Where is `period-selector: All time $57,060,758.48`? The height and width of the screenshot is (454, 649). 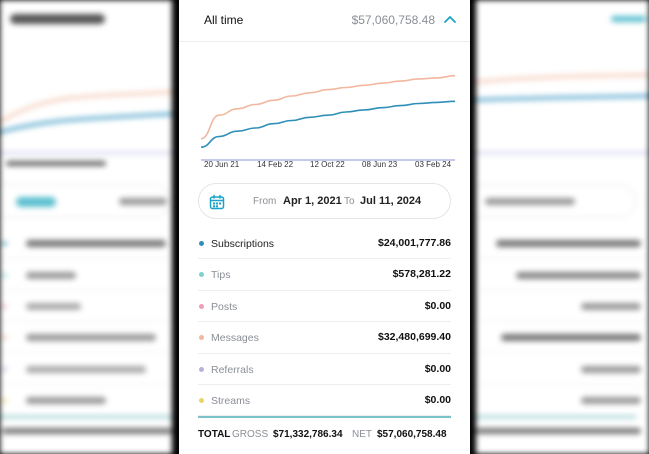
period-selector: All time $57,060,758.48 is located at coordinates (324, 21).